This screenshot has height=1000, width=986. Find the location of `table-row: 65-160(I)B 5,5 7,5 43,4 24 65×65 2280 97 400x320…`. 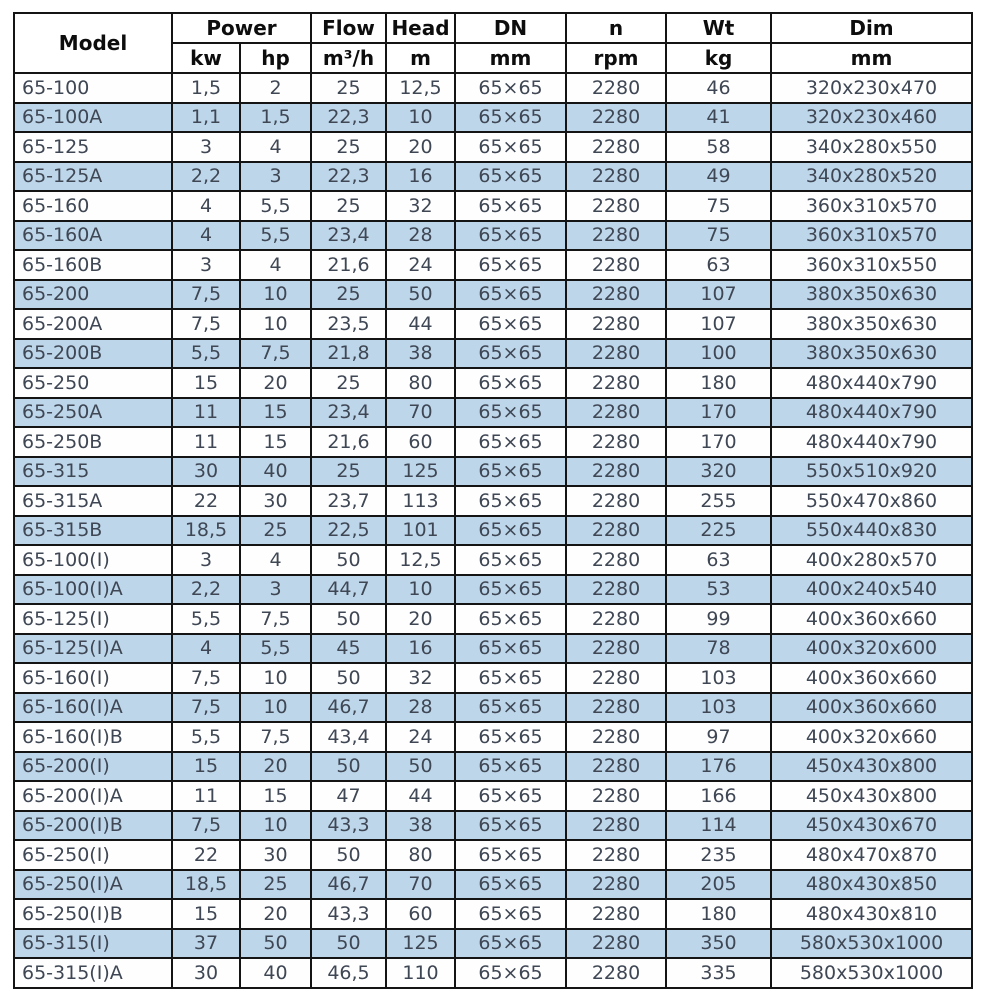

table-row: 65-160(I)B 5,5 7,5 43,4 24 65×65 2280 97 400x320… is located at coordinates (493, 737).